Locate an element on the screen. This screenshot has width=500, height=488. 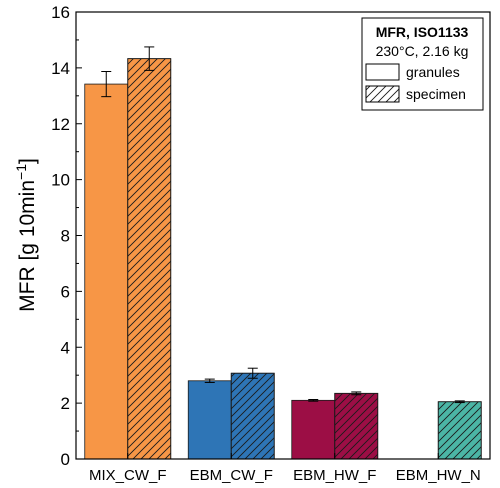
bar-mix_cw_f-granules is located at coordinates (106, 271).